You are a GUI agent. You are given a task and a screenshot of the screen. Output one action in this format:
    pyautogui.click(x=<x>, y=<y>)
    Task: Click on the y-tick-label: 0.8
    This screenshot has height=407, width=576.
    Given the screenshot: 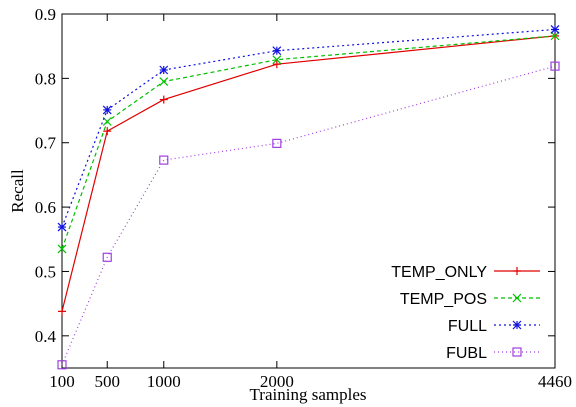 What is the action you would take?
    pyautogui.click(x=45, y=78)
    